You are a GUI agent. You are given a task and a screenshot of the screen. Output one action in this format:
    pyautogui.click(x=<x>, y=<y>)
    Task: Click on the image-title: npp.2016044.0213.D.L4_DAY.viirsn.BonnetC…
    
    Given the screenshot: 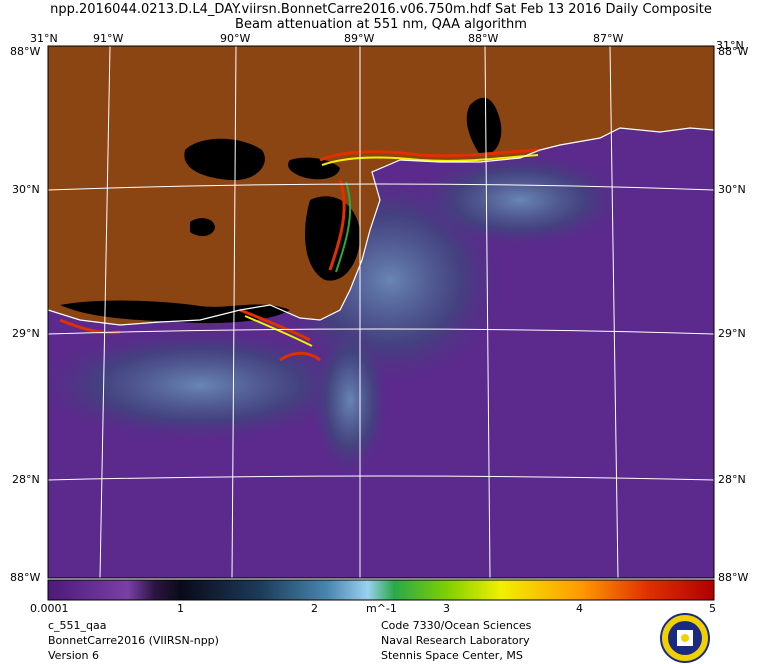 What is the action you would take?
    pyautogui.click(x=381, y=9)
    